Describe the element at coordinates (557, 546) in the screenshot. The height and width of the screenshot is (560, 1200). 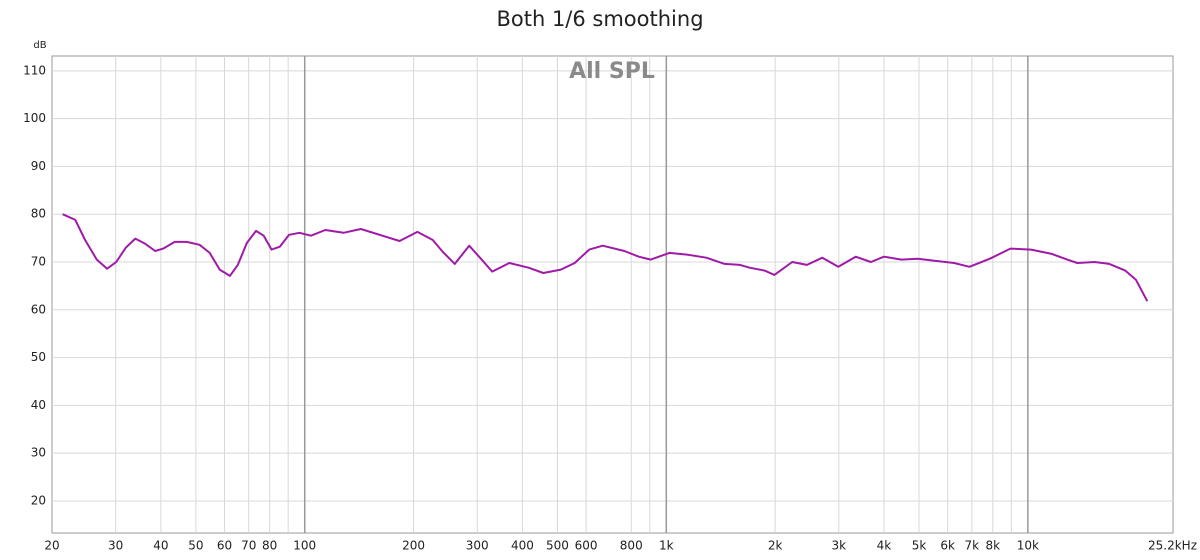
I see `x-tick-label: 500` at that location.